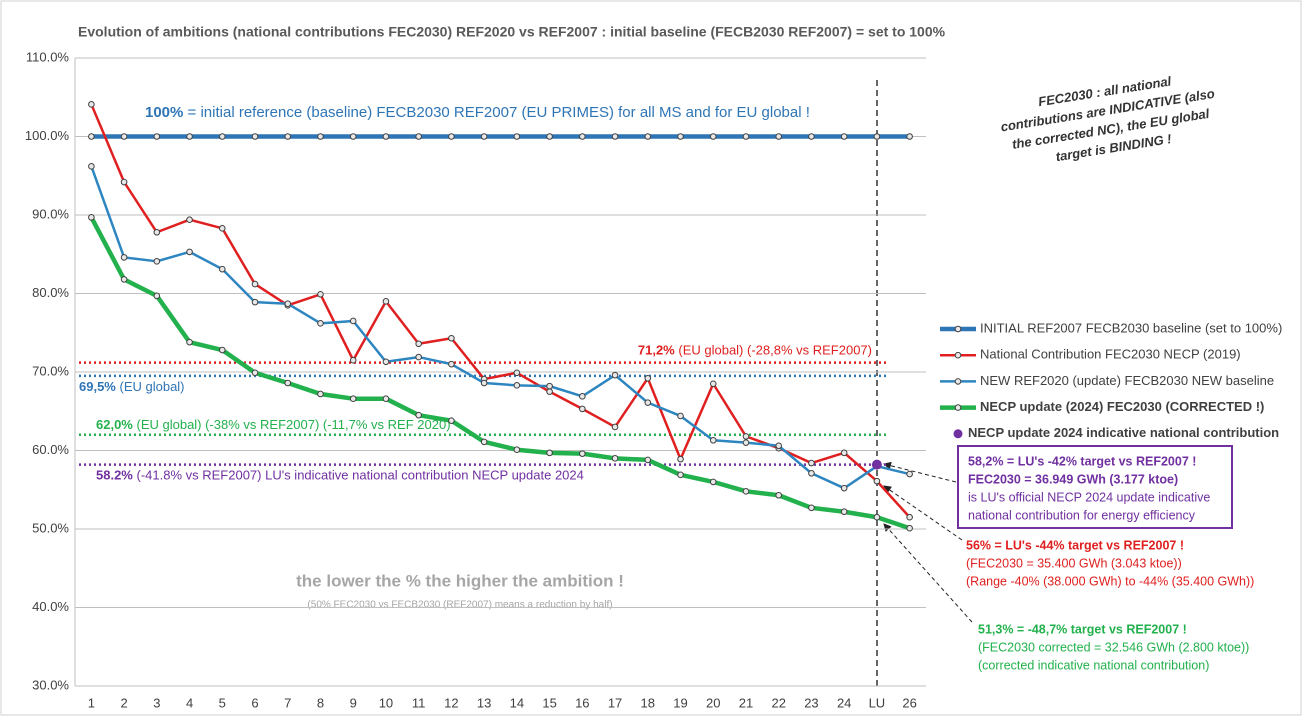  Describe the element at coordinates (353, 702) in the screenshot. I see `x-tick-label: 9` at that location.